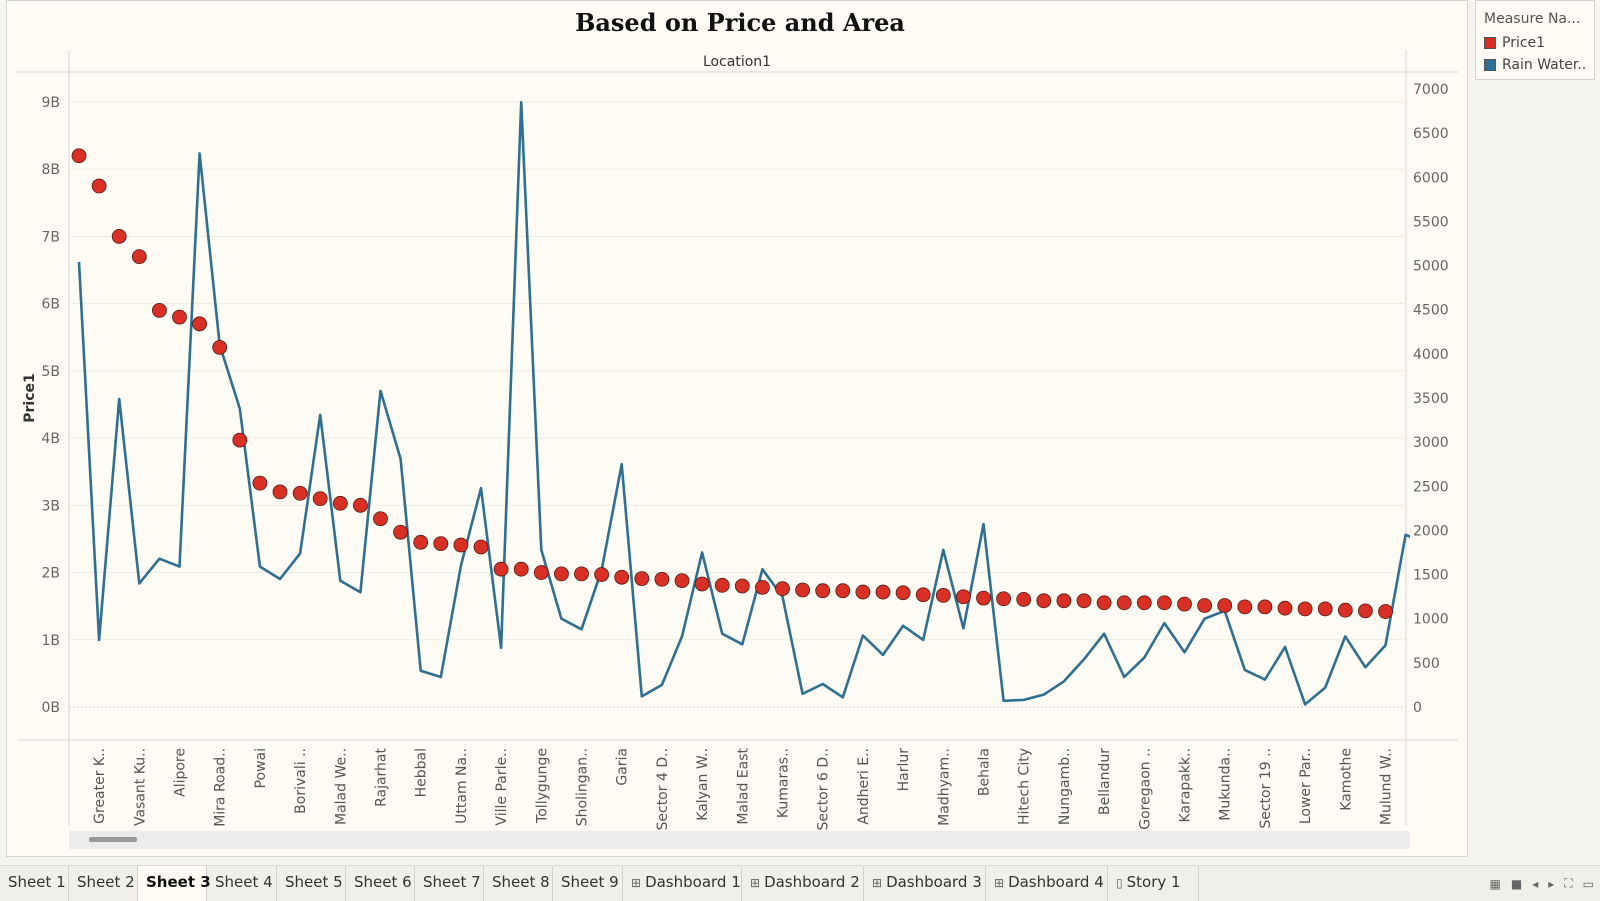 The image size is (1600, 901). What do you see at coordinates (934, 882) in the screenshot?
I see `tab-label: Dashboard 3` at bounding box center [934, 882].